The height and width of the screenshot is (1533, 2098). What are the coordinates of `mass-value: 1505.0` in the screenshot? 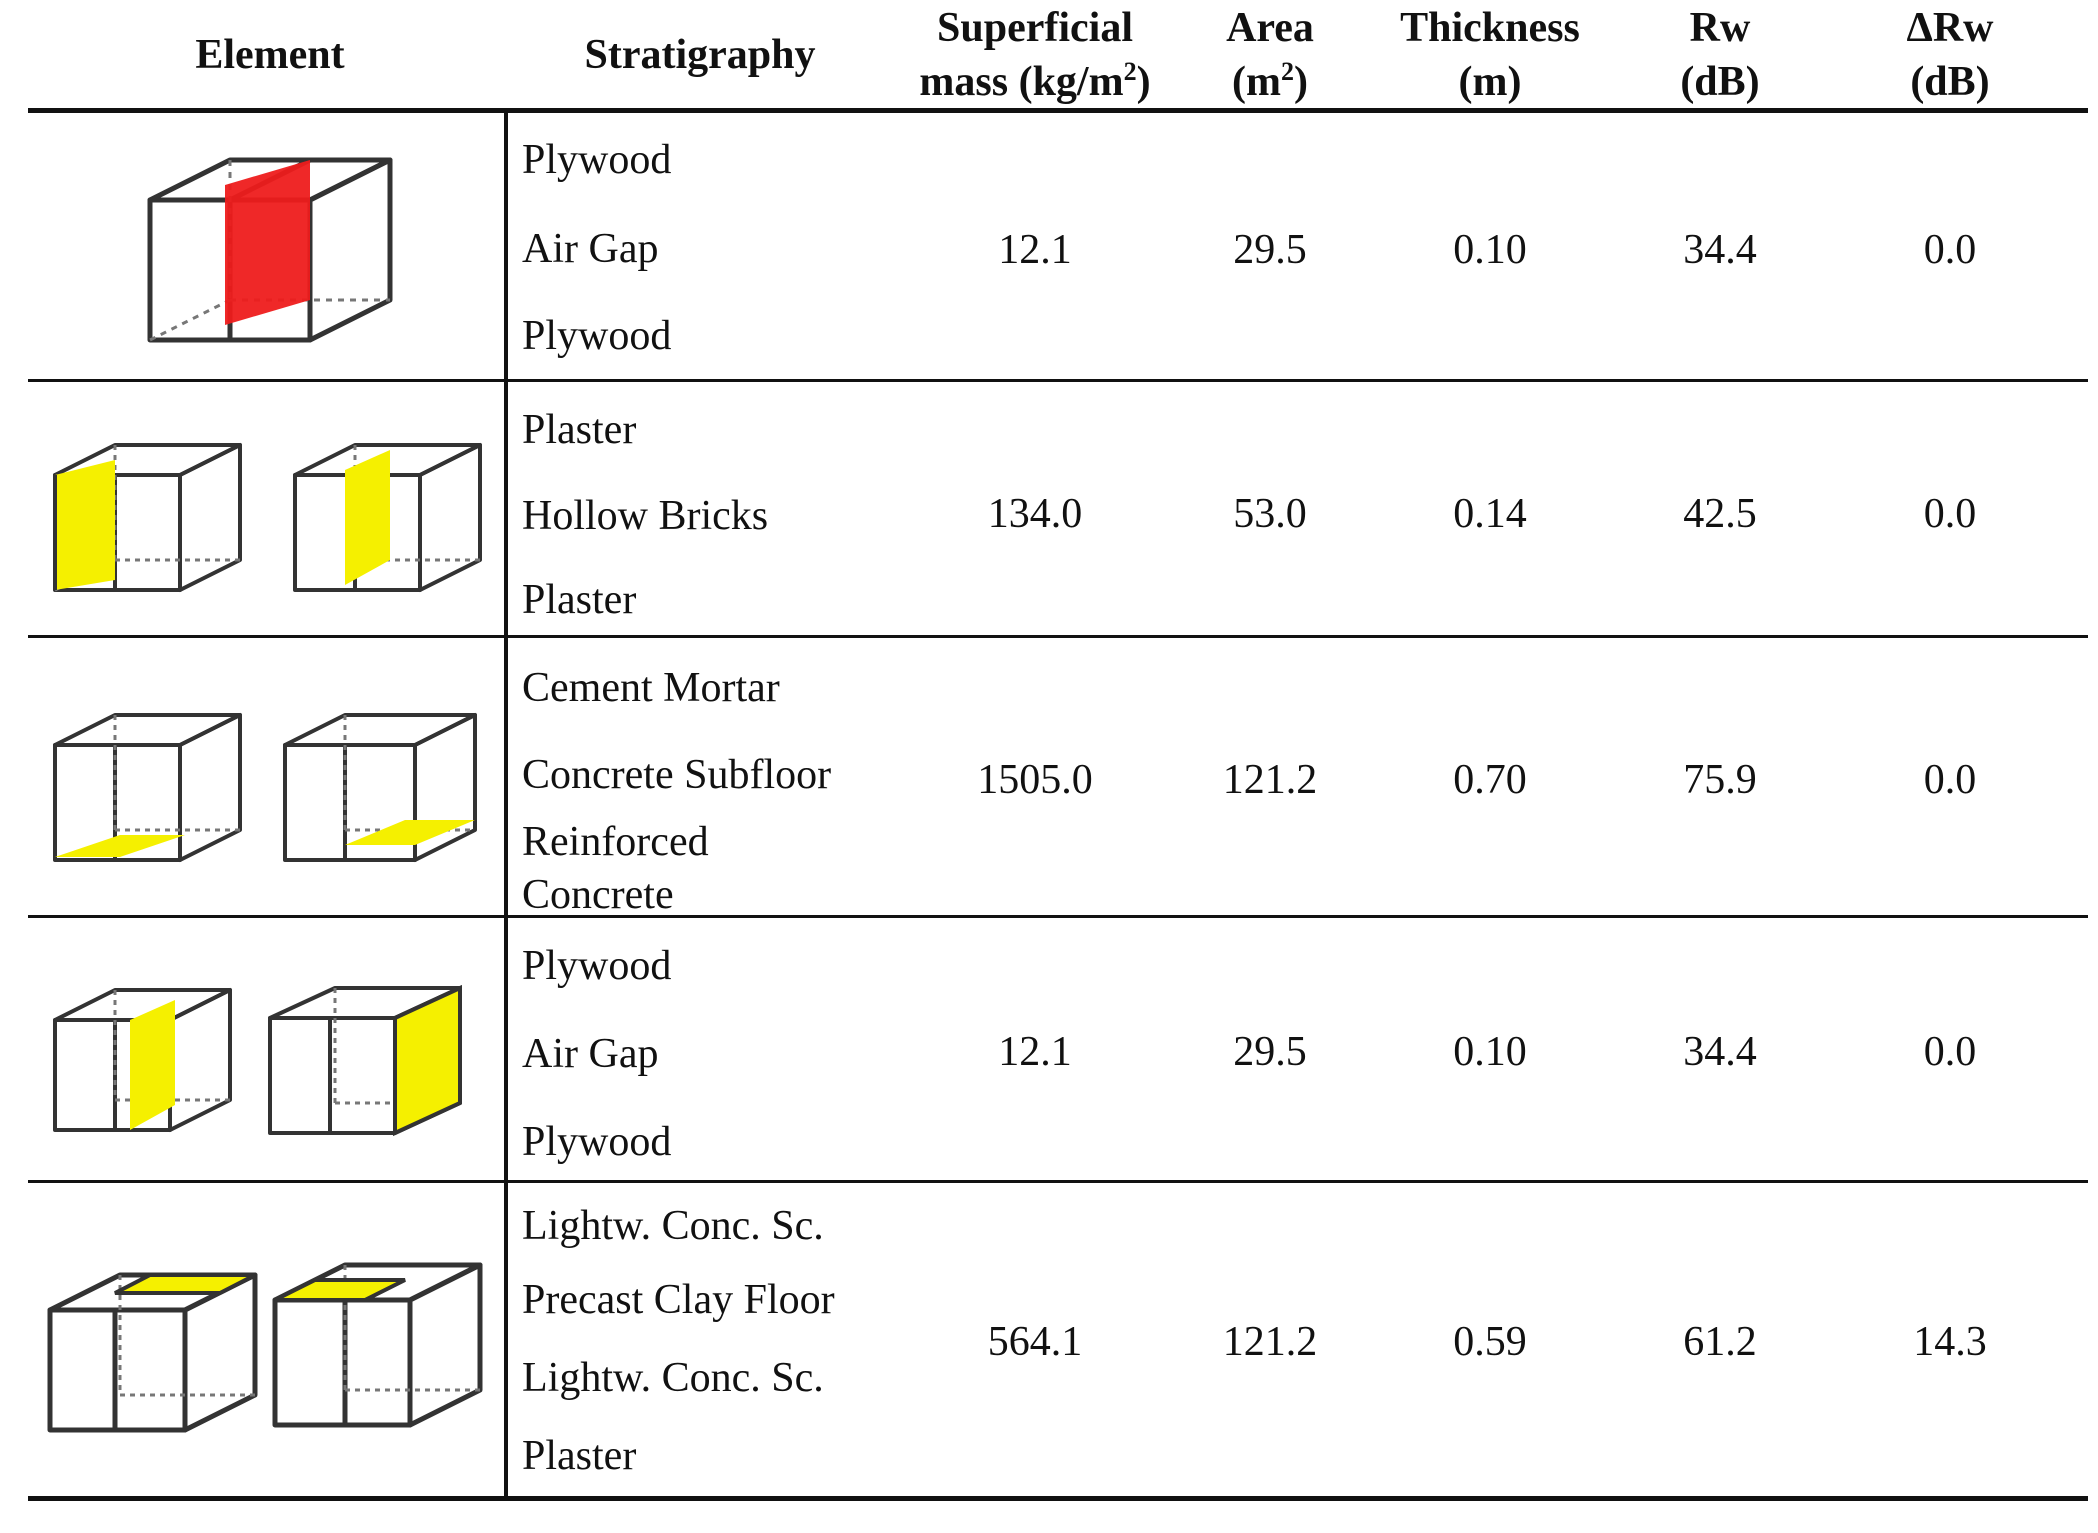 It's located at (1035, 780).